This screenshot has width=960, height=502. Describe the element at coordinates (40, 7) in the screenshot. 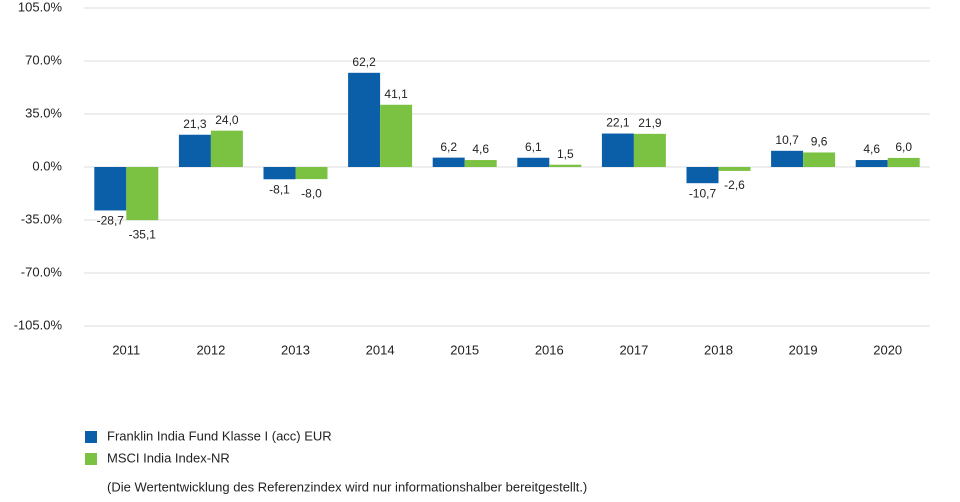

I see `y-tick-label: 105.0%` at that location.